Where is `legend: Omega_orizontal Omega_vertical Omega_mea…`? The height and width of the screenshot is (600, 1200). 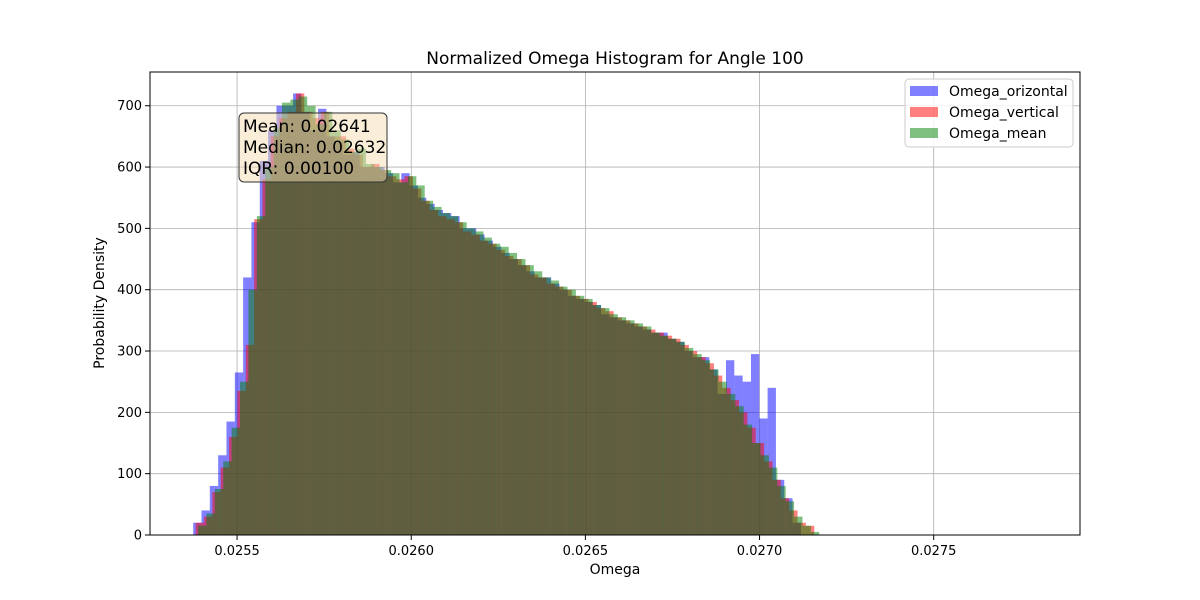 legend: Omega_orizontal Omega_vertical Omega_mea… is located at coordinates (989, 113).